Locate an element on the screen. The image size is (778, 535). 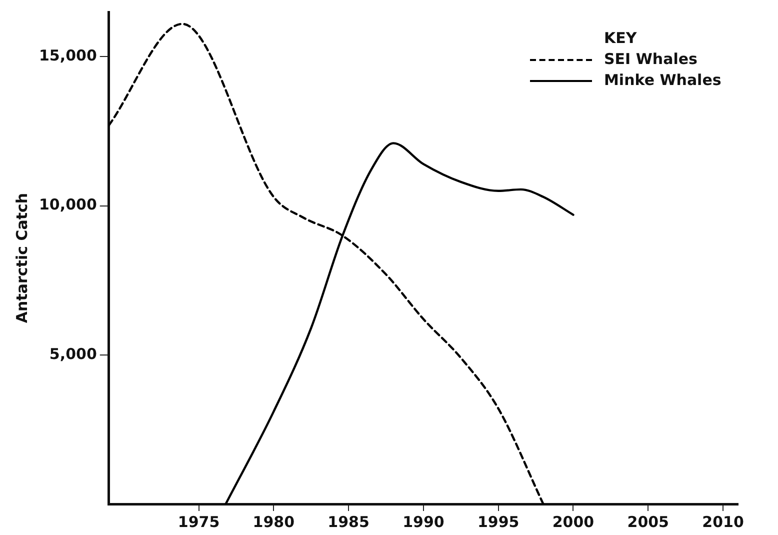
x-tick-label: 2010 is located at coordinates (723, 521).